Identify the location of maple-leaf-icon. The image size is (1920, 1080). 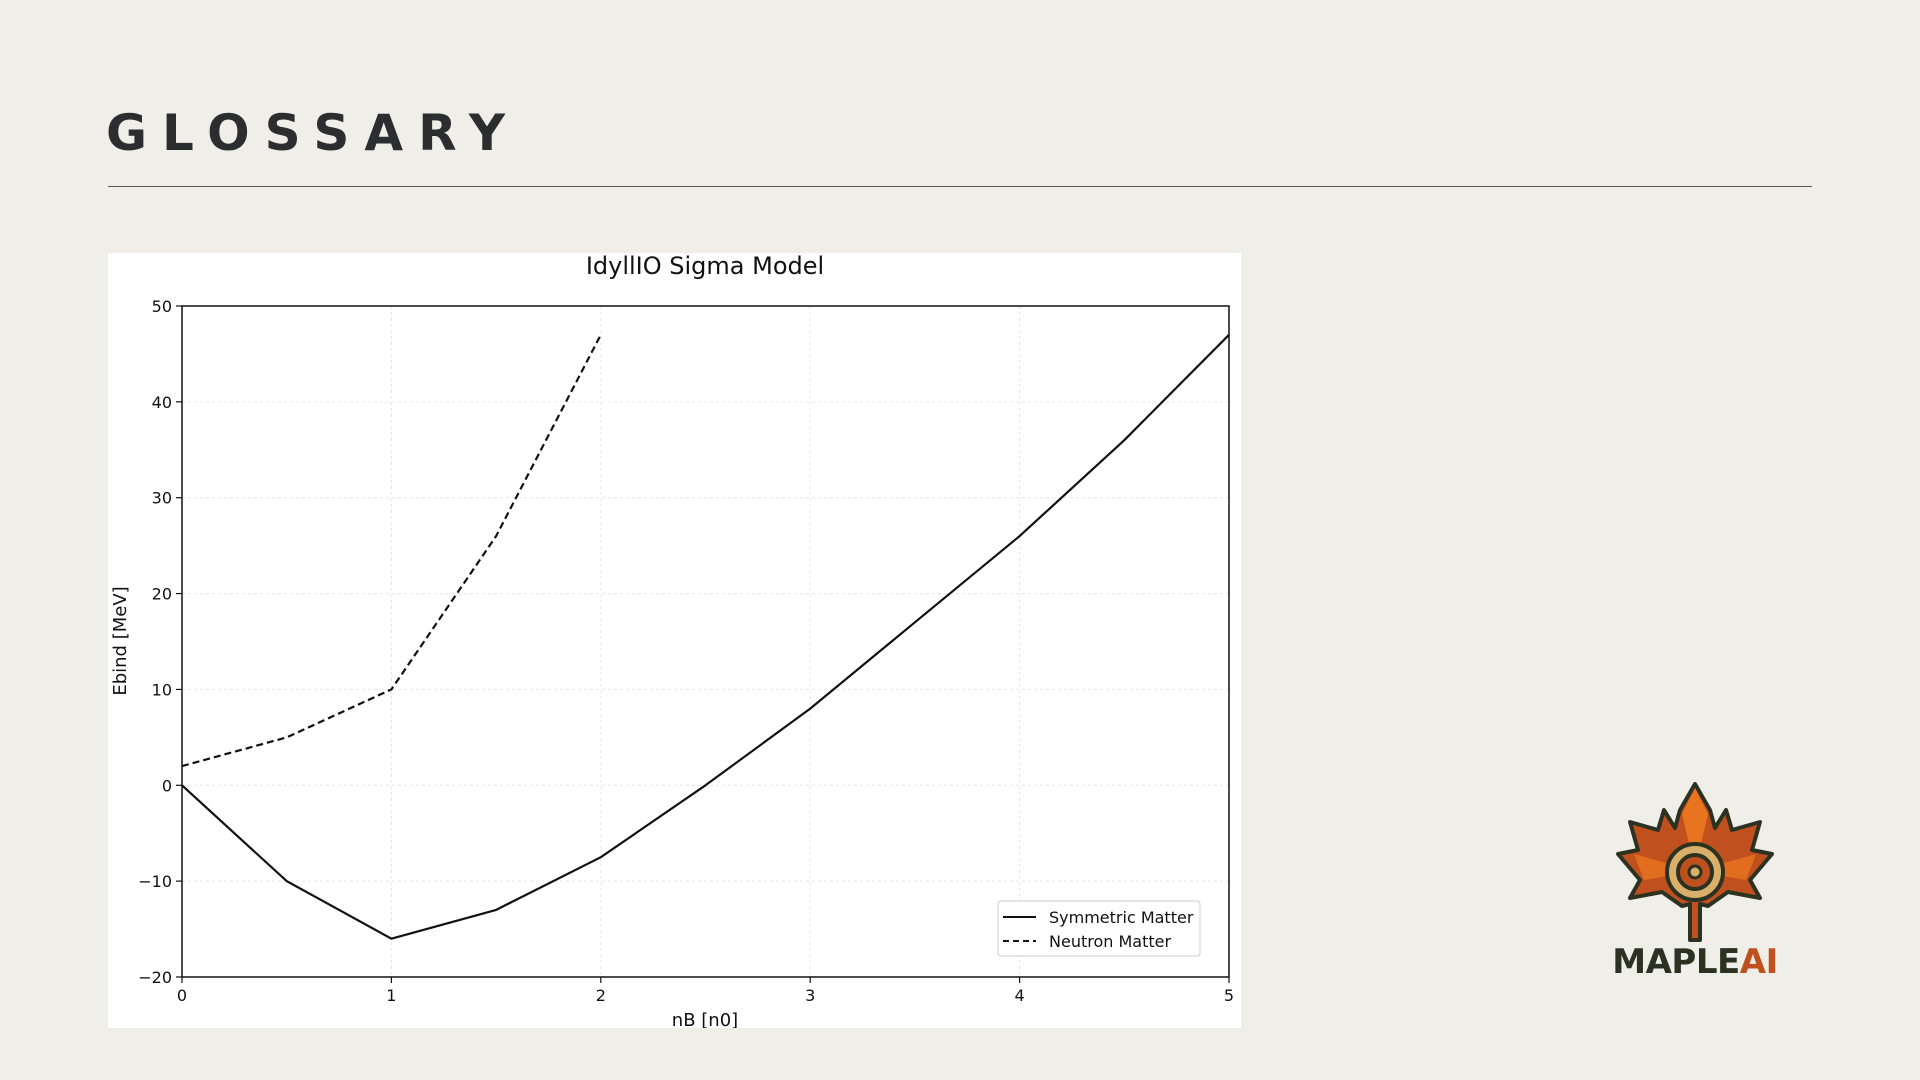
(1695, 862).